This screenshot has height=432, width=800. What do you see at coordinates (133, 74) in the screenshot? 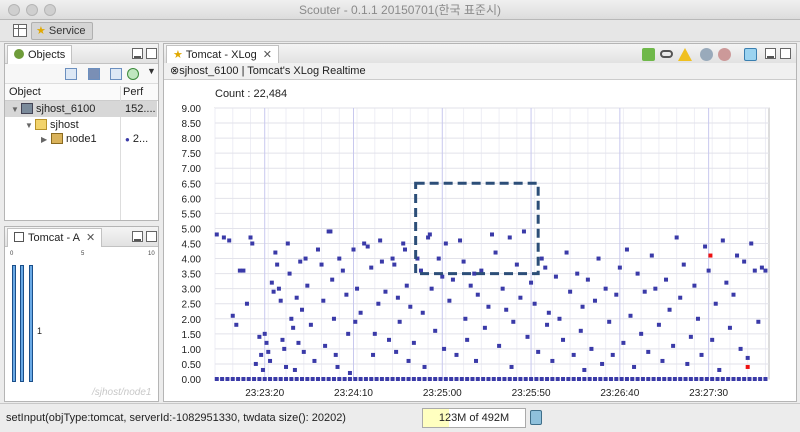
I see `refresh-icon` at bounding box center [133, 74].